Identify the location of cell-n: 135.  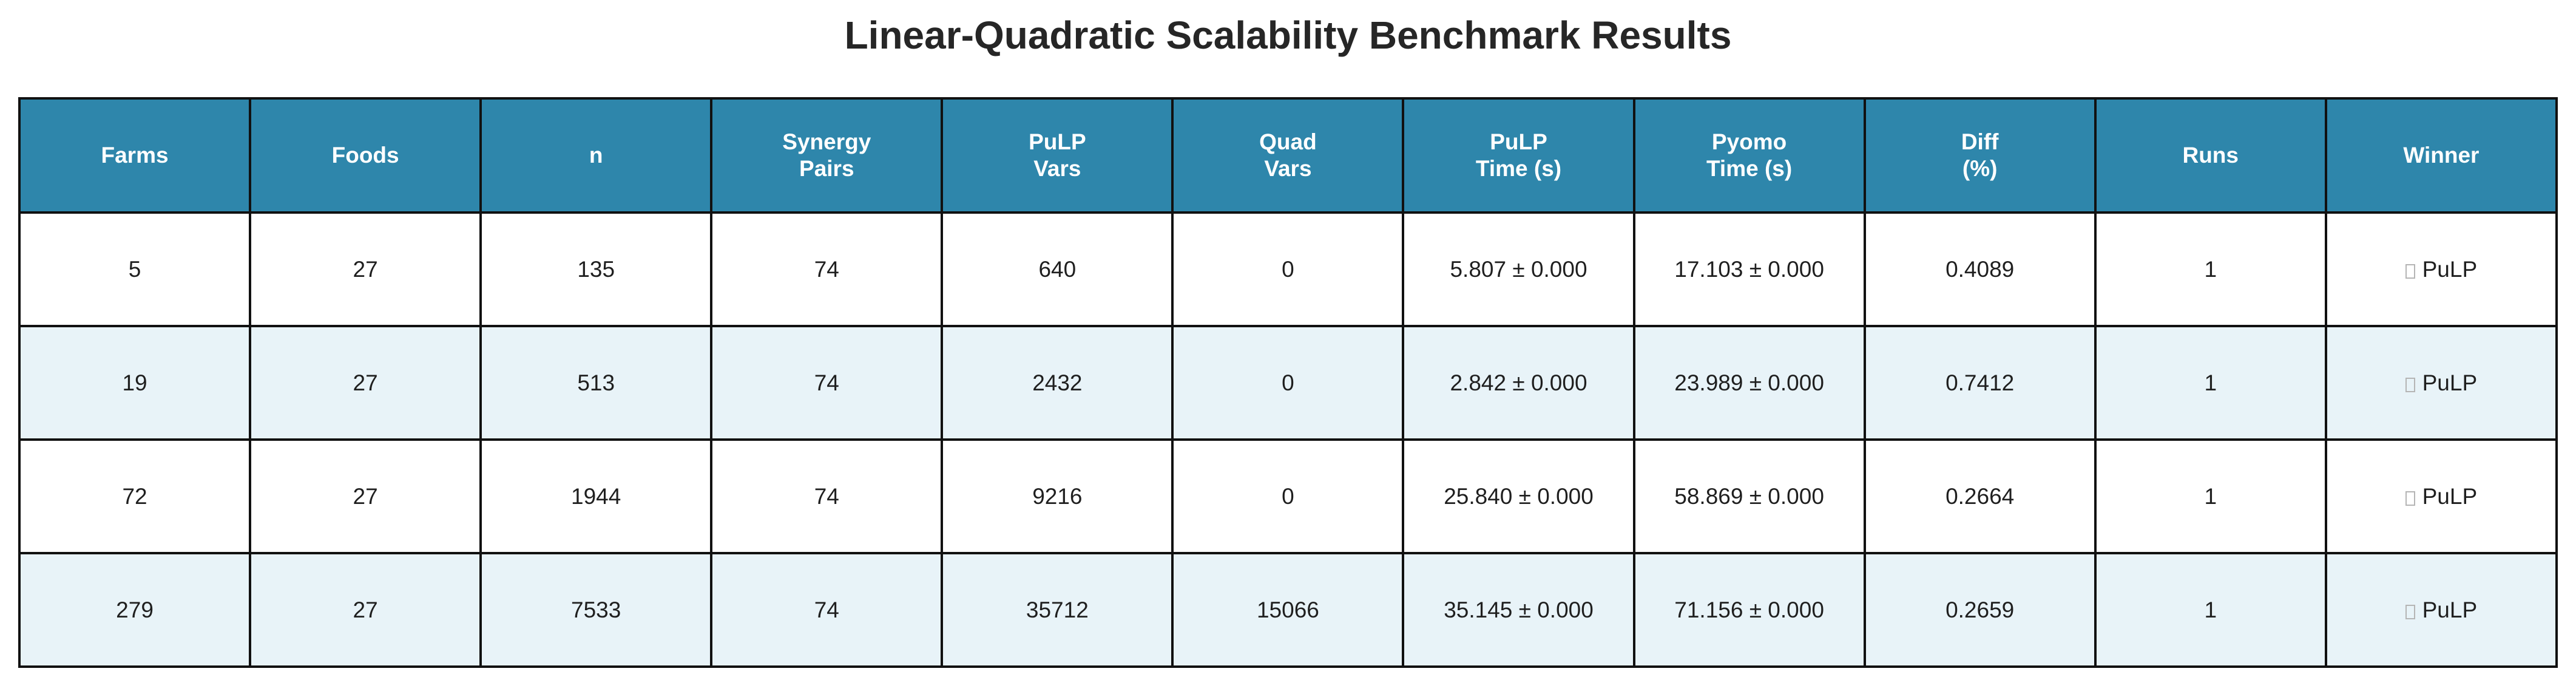
(596, 269).